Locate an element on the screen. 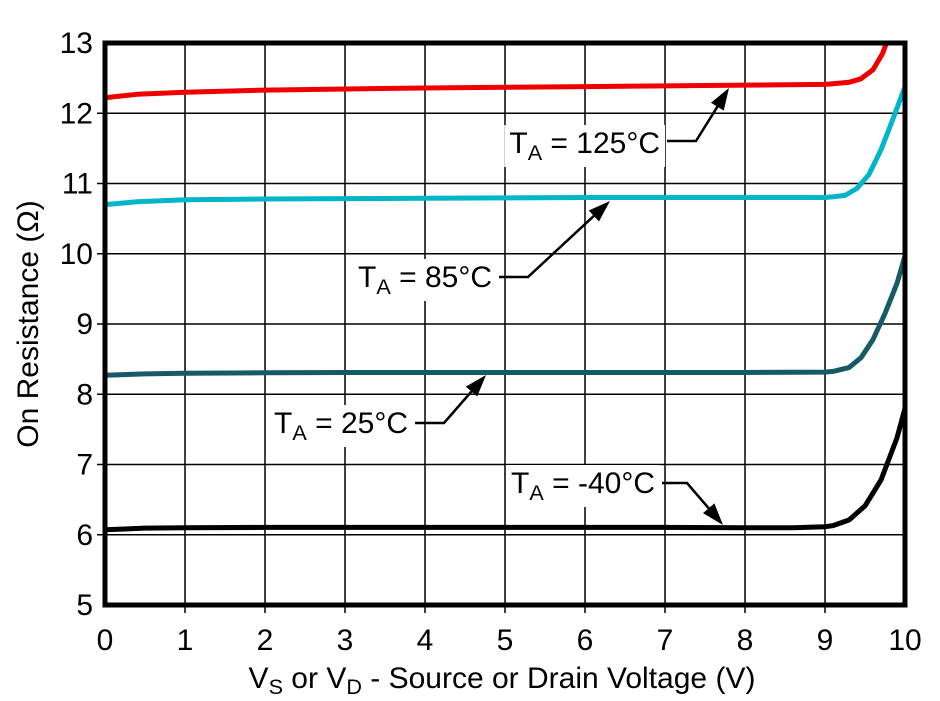 The width and height of the screenshot is (940, 701). annotation-ta-25c: TA = 25°C is located at coordinates (377, 411).